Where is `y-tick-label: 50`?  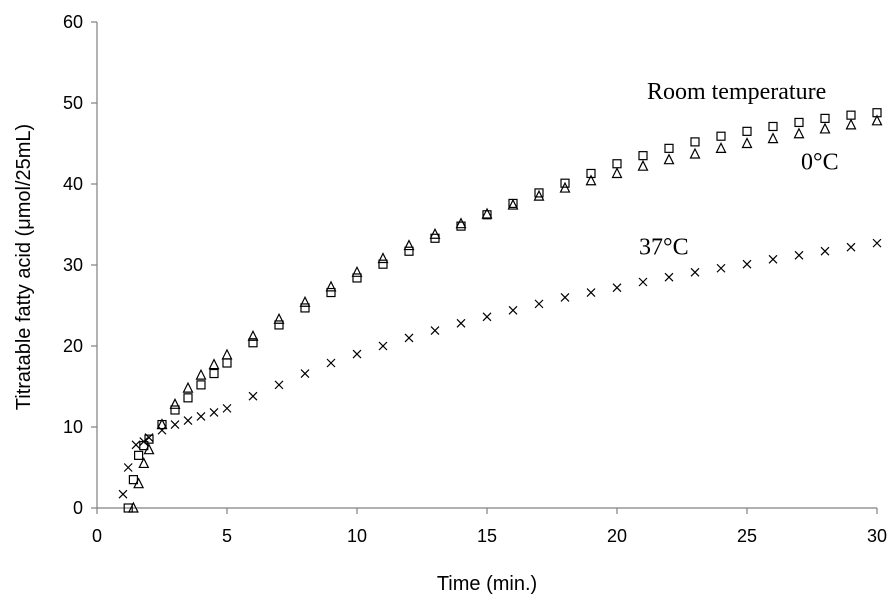 y-tick-label: 50 is located at coordinates (73, 103).